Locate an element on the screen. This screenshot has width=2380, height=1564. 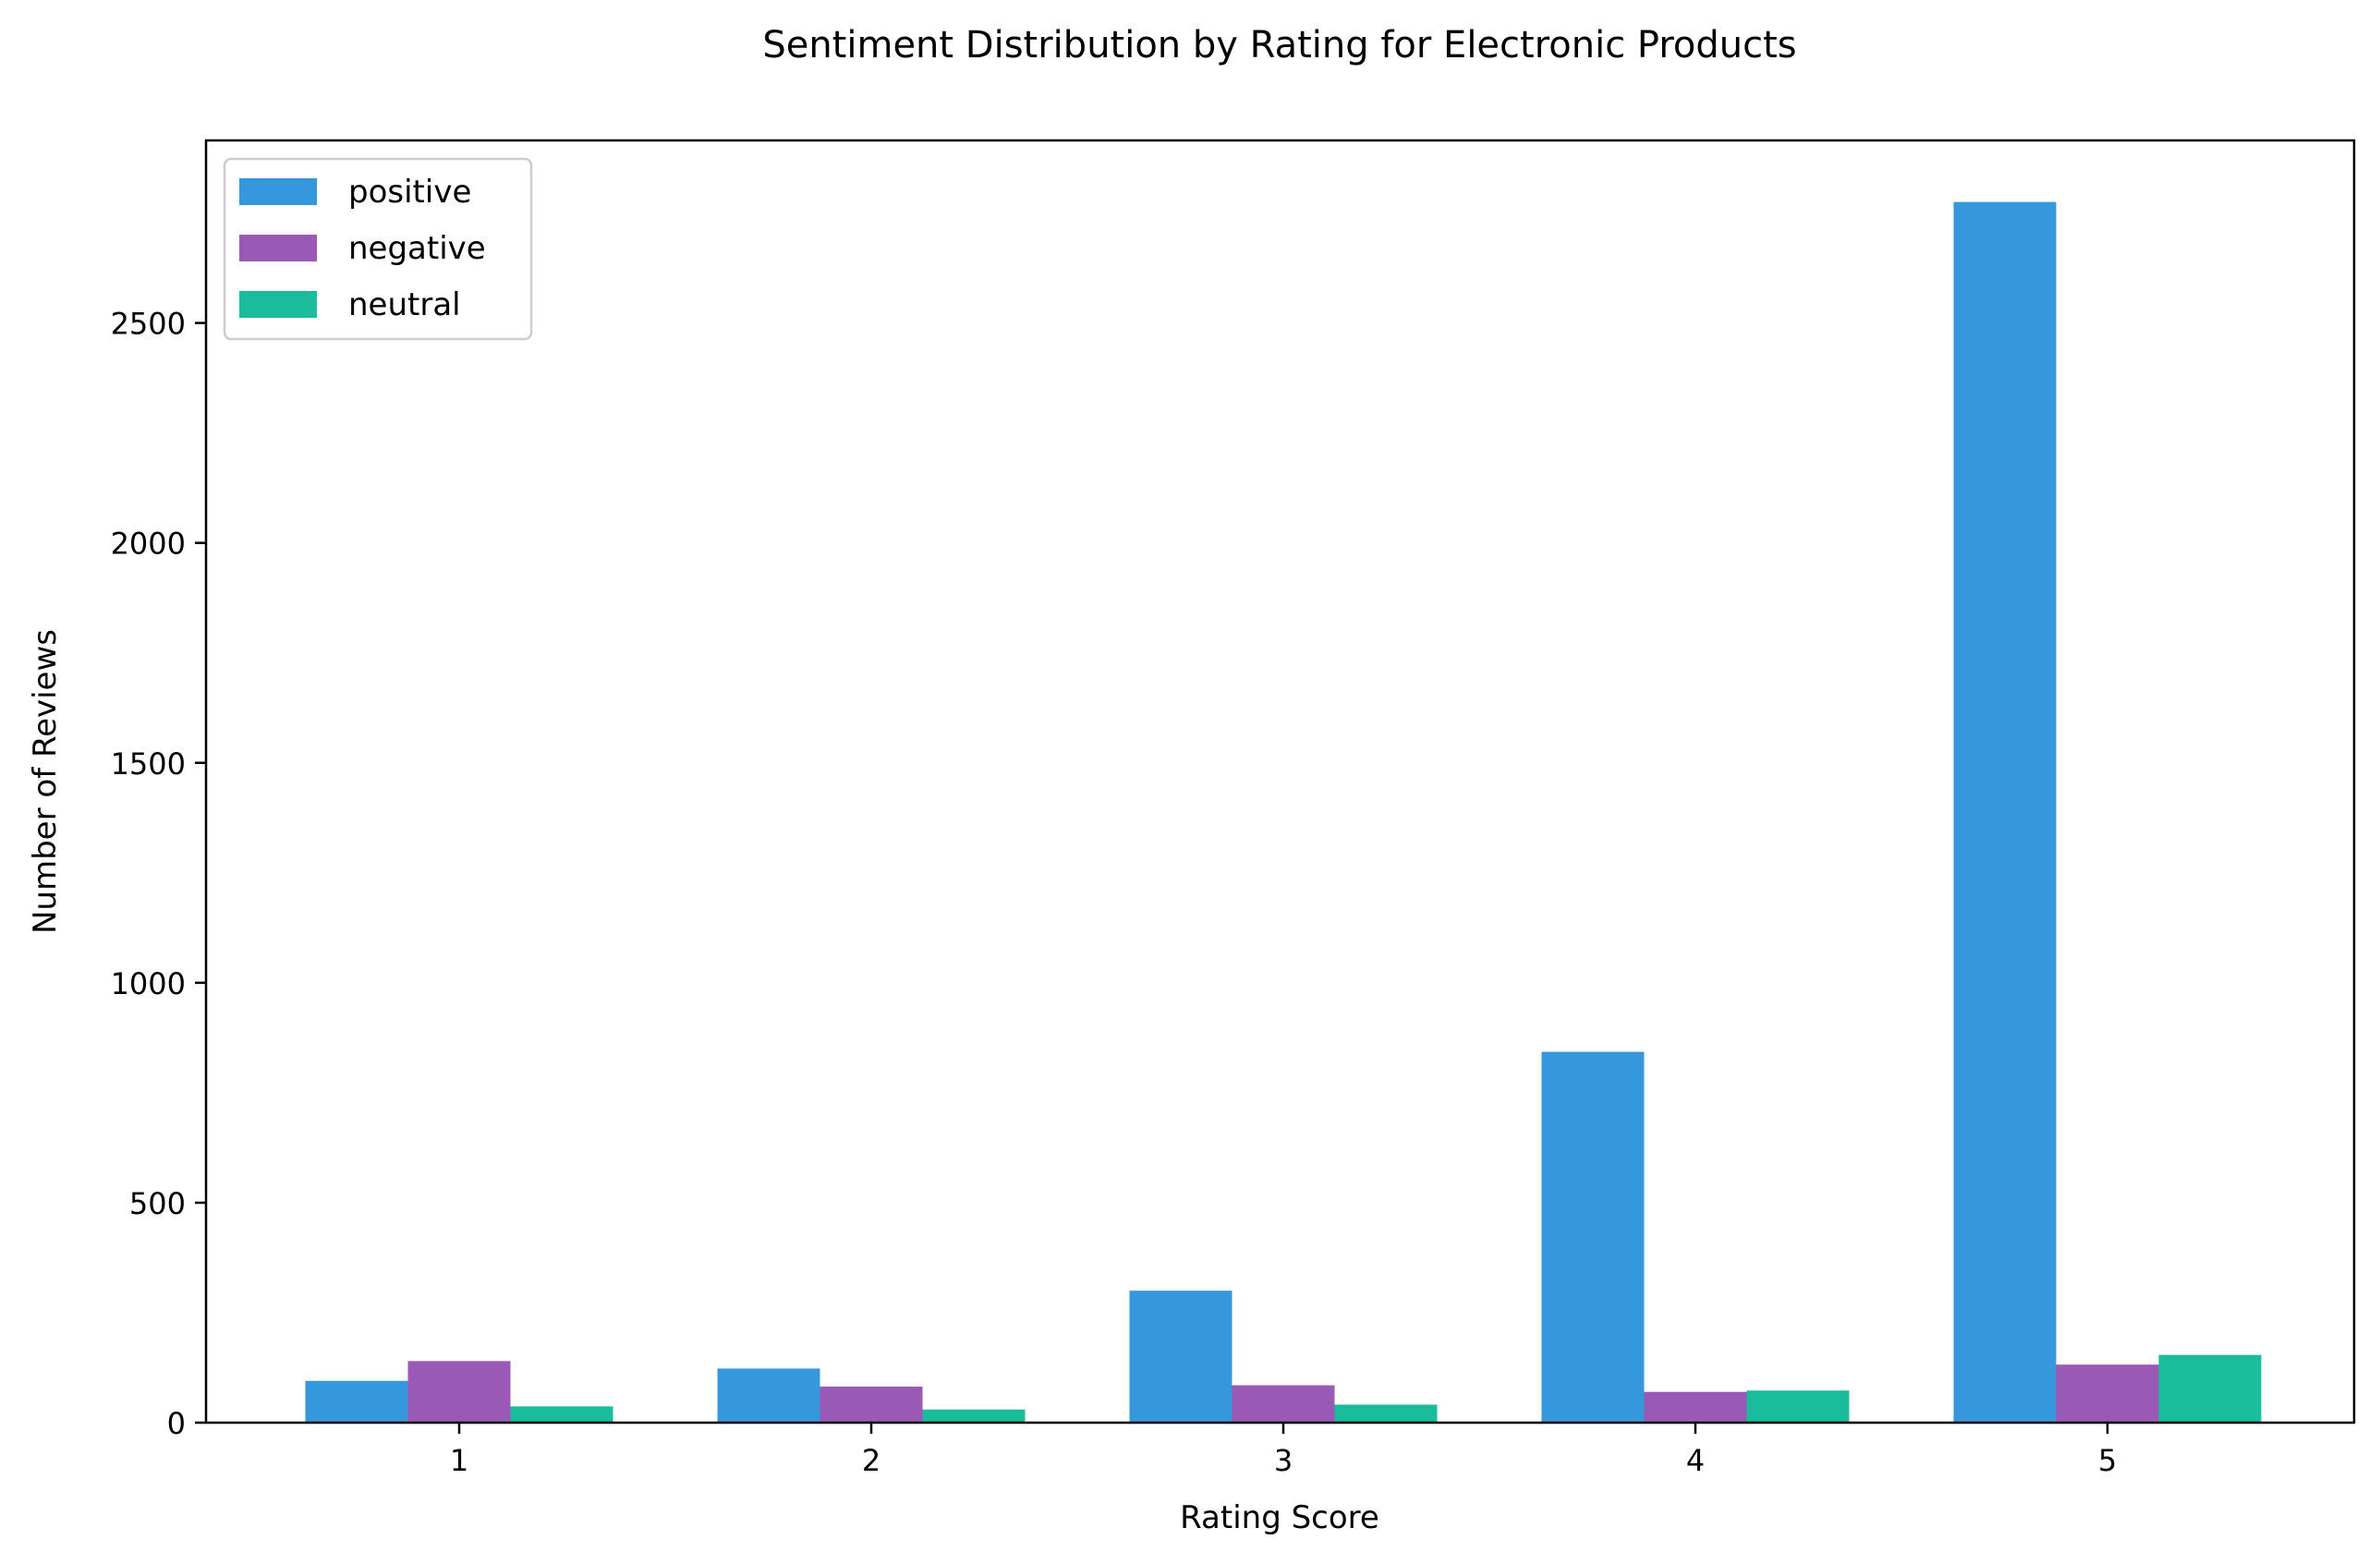
legend-label-positive: positive is located at coordinates (409, 192).